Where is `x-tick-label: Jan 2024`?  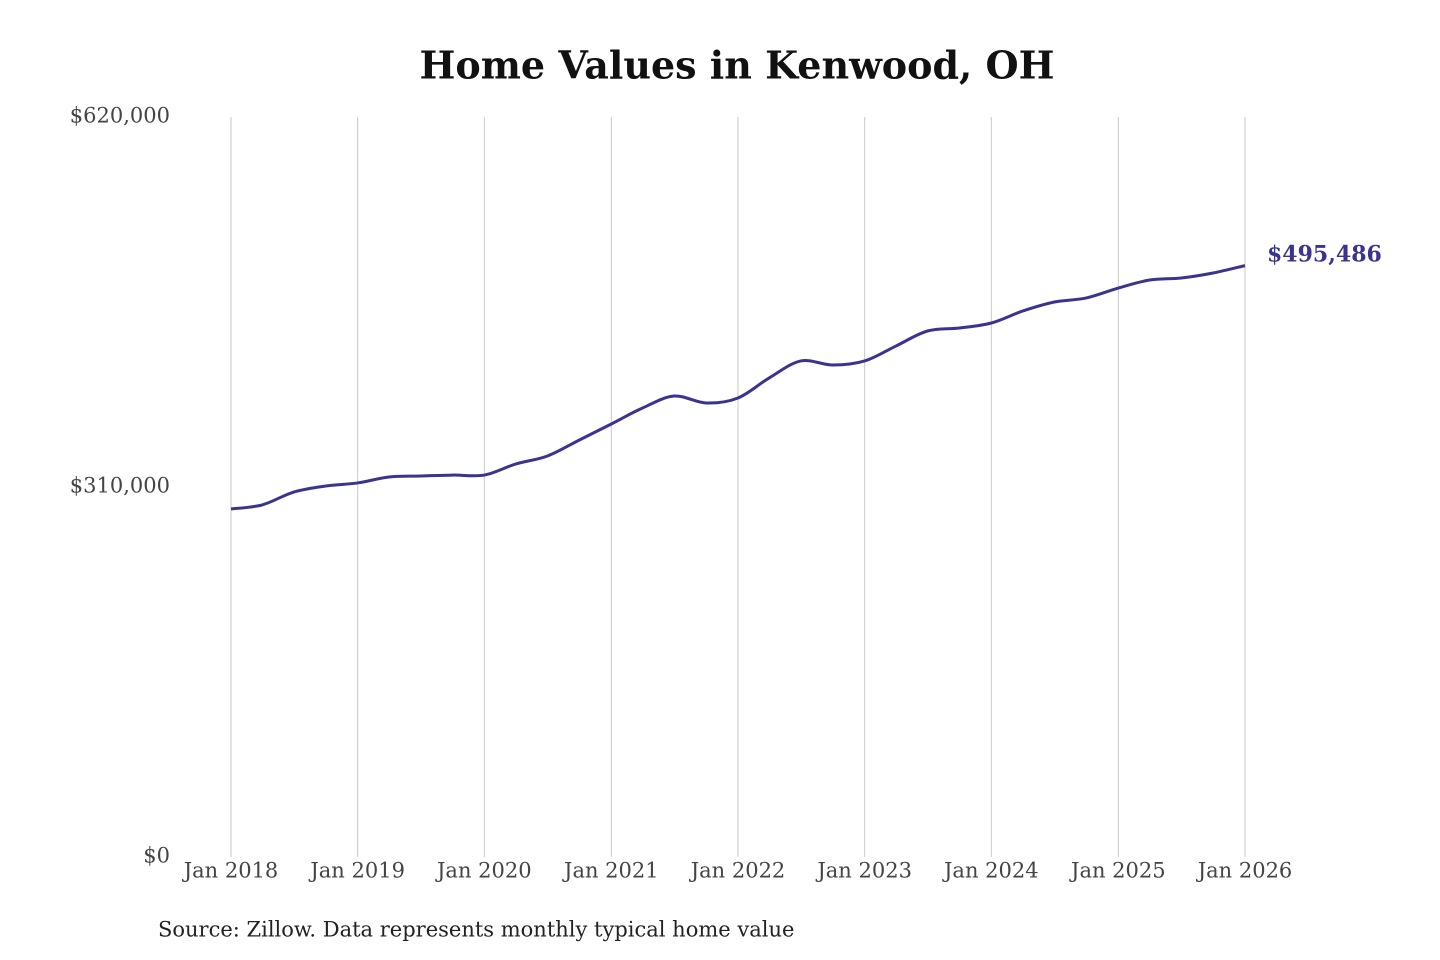
x-tick-label: Jan 2024 is located at coordinates (990, 871).